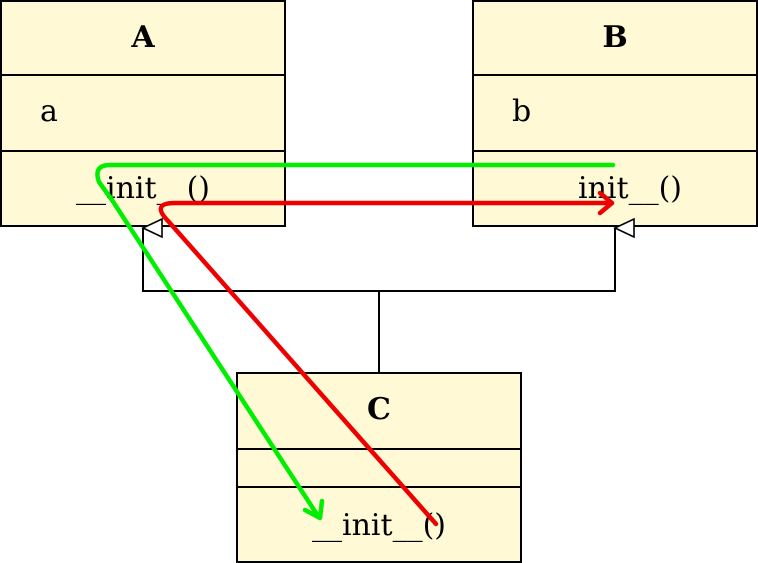  I want to click on class-c-method: __init__(), so click(379, 525).